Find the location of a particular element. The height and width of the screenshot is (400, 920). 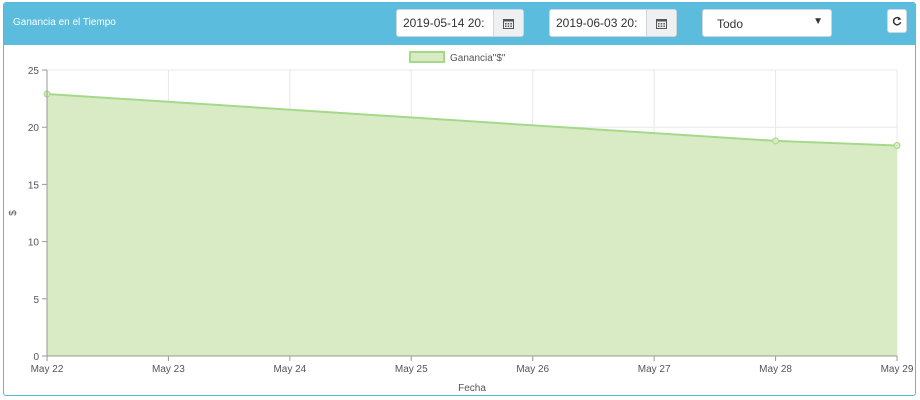

x-tick-label: May 25 is located at coordinates (411, 369).